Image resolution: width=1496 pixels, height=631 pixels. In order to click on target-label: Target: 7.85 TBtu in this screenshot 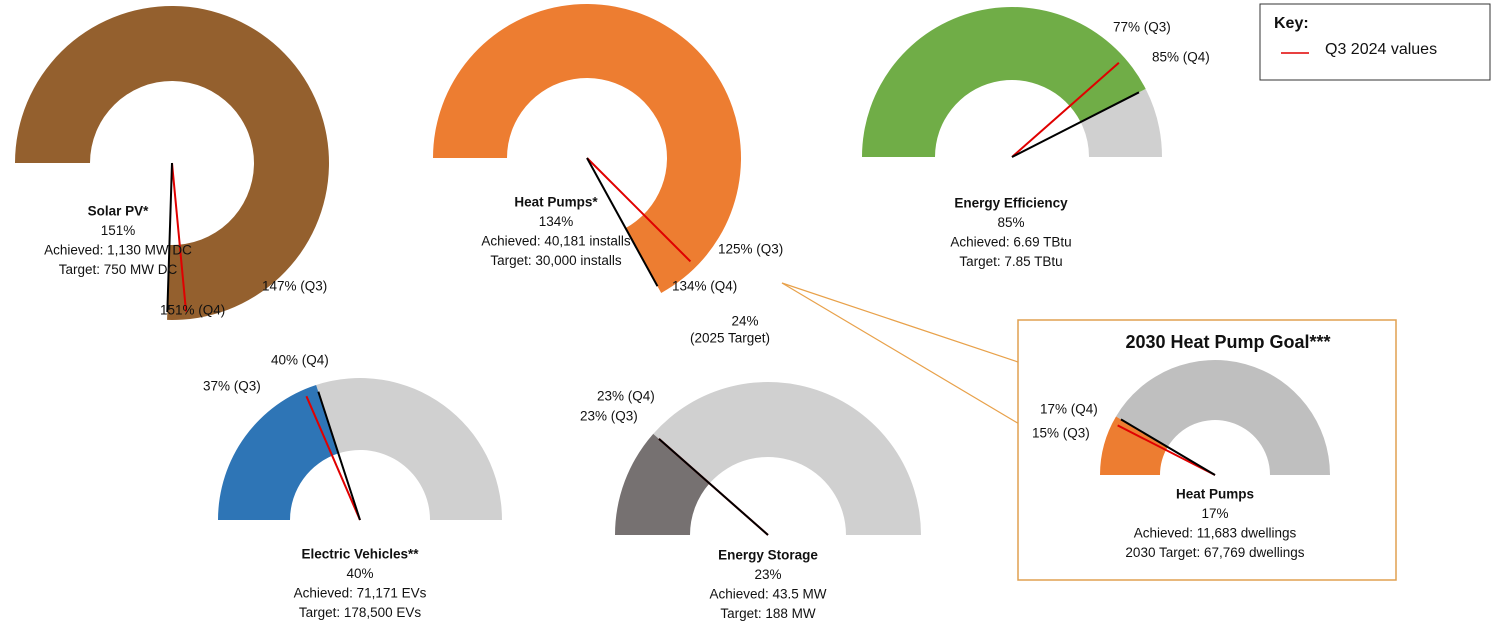, I will do `click(1010, 261)`.